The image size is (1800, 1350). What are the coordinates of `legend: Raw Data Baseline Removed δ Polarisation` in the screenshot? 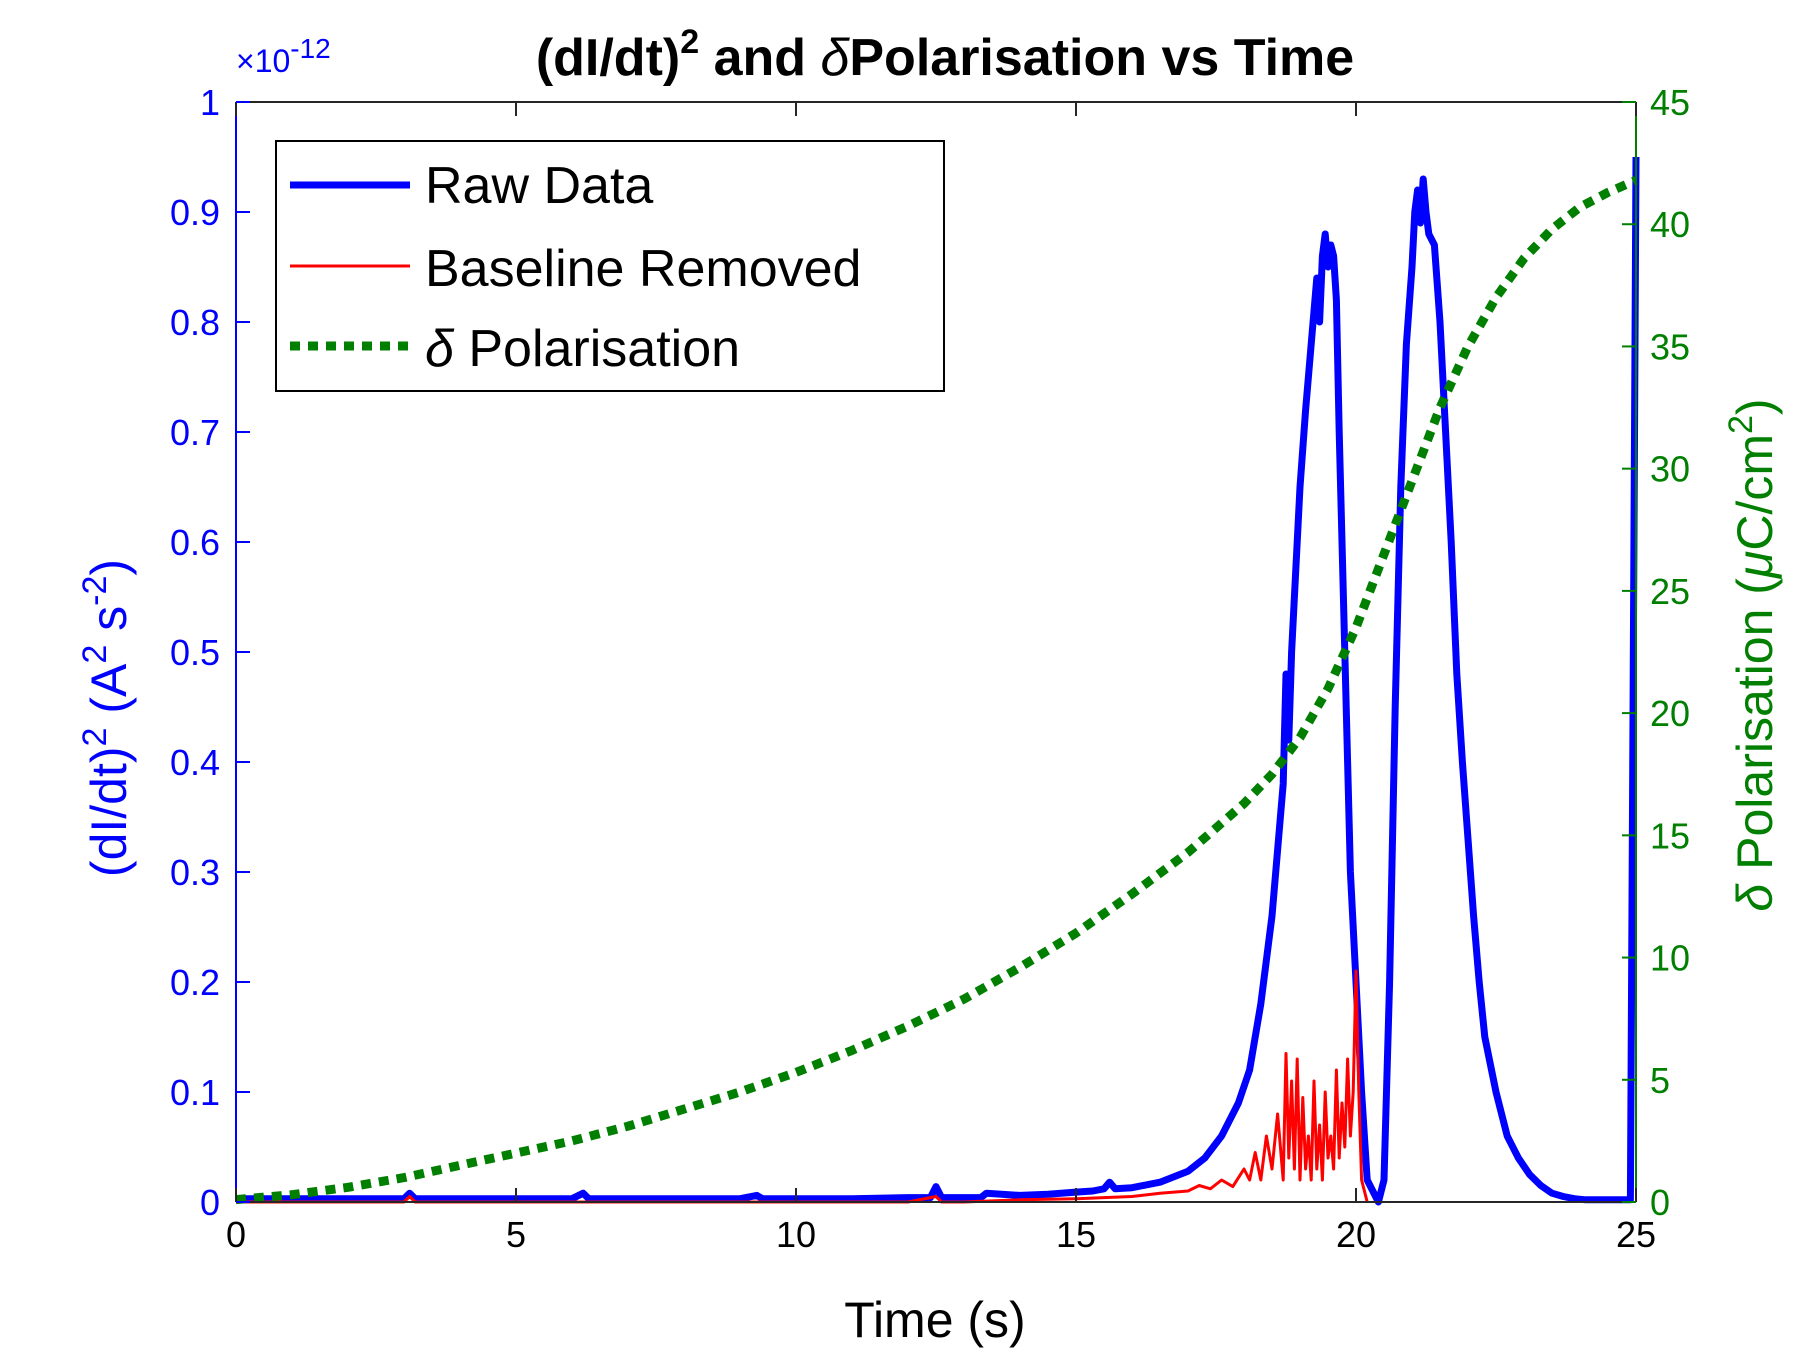 It's located at (610, 266).